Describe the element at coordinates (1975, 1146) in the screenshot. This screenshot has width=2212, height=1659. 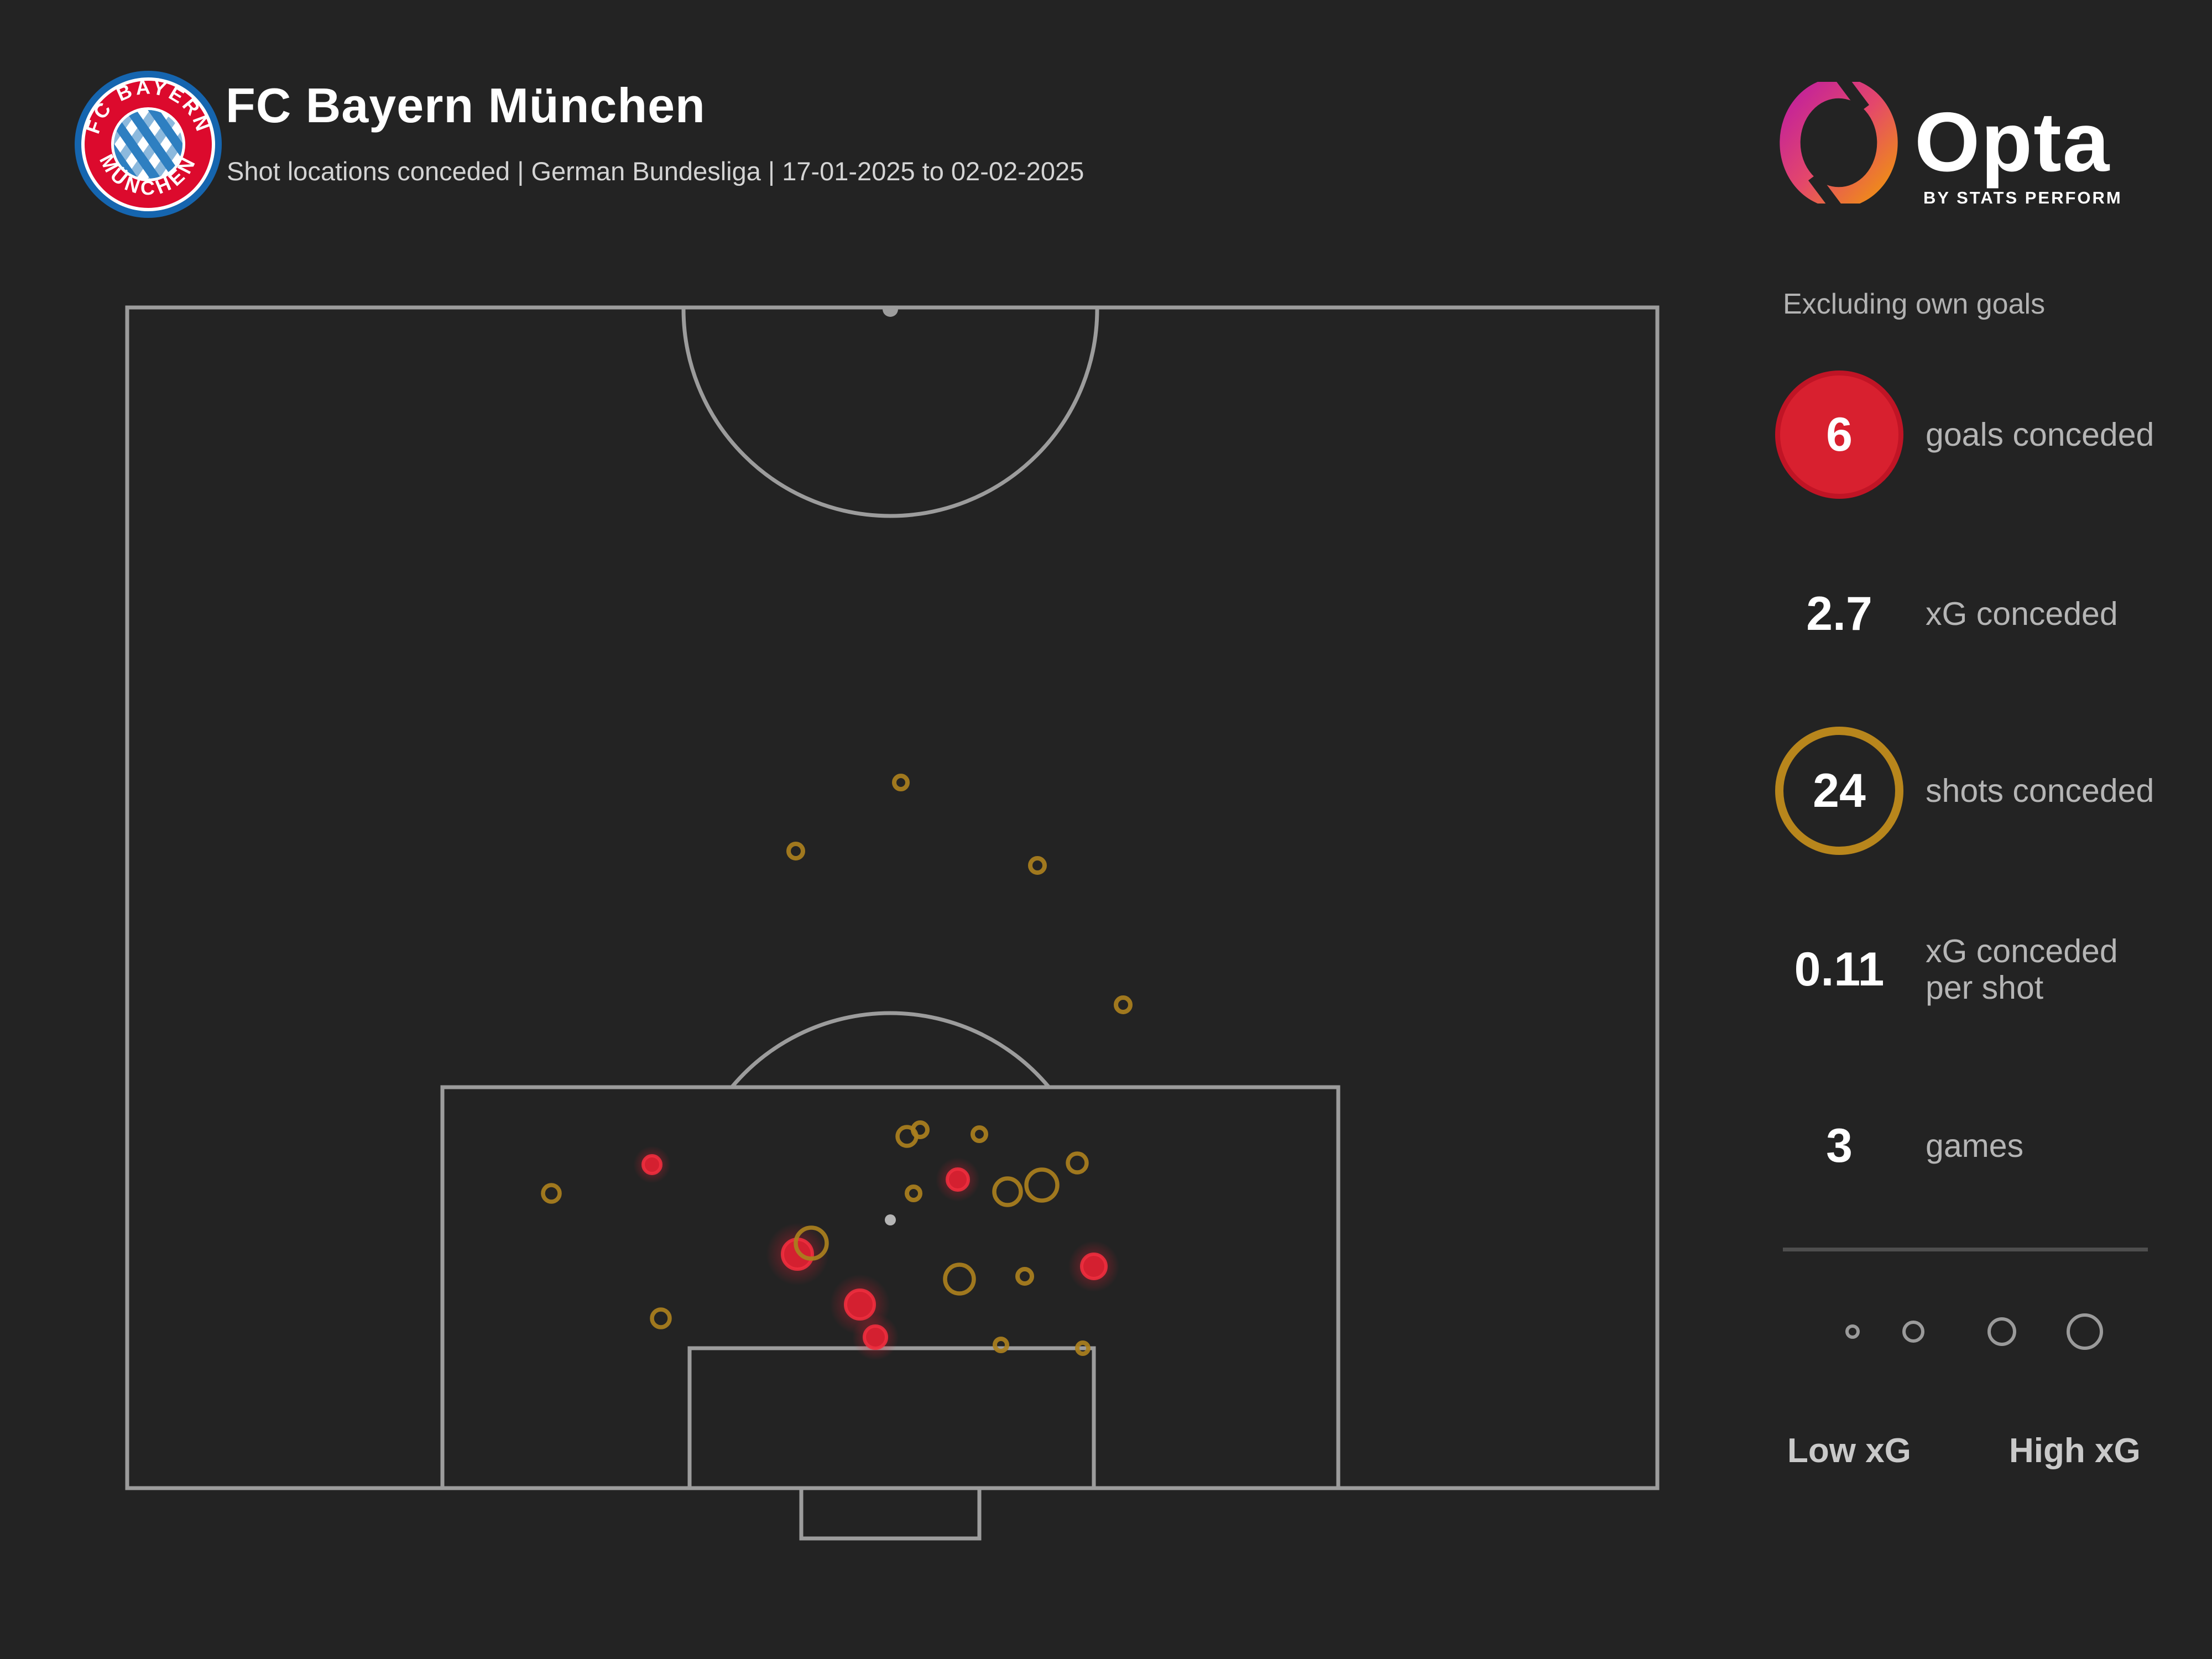
I see `stat-label: games` at that location.